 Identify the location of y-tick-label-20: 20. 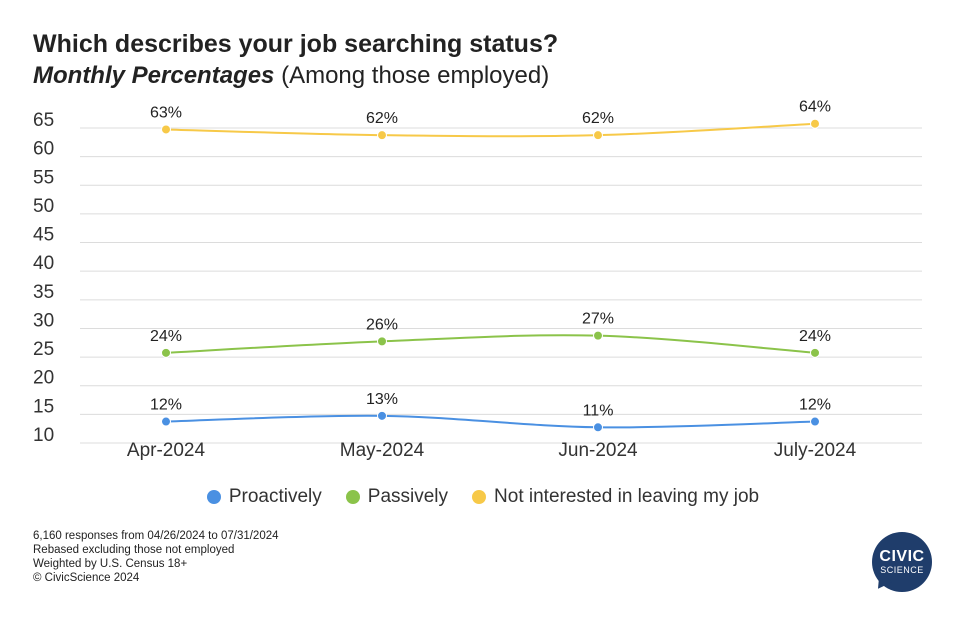
(43, 378).